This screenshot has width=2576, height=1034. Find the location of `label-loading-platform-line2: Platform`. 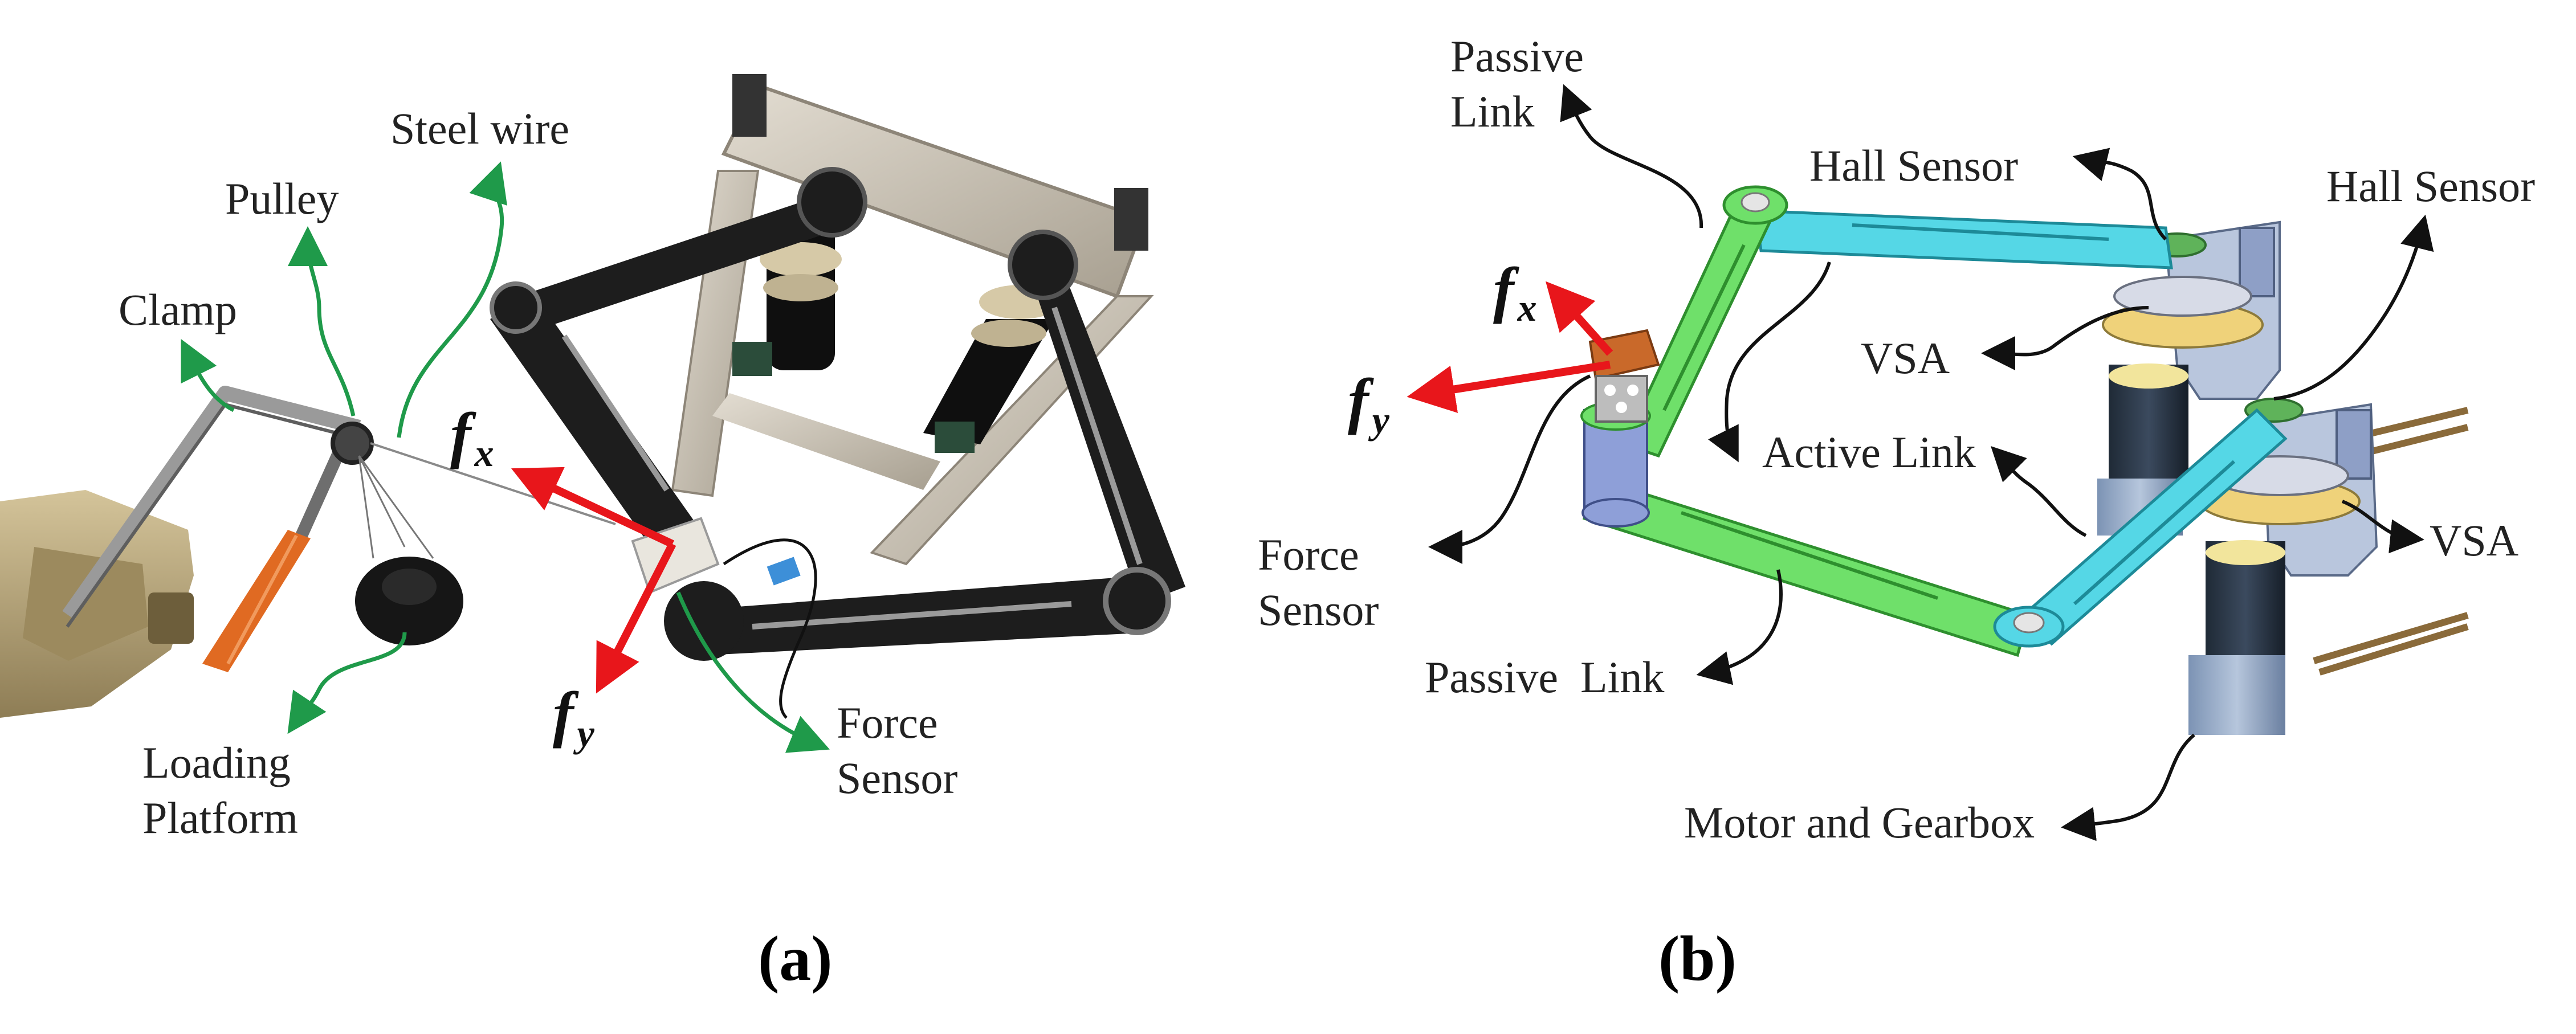

label-loading-platform-line2: Platform is located at coordinates (220, 818).